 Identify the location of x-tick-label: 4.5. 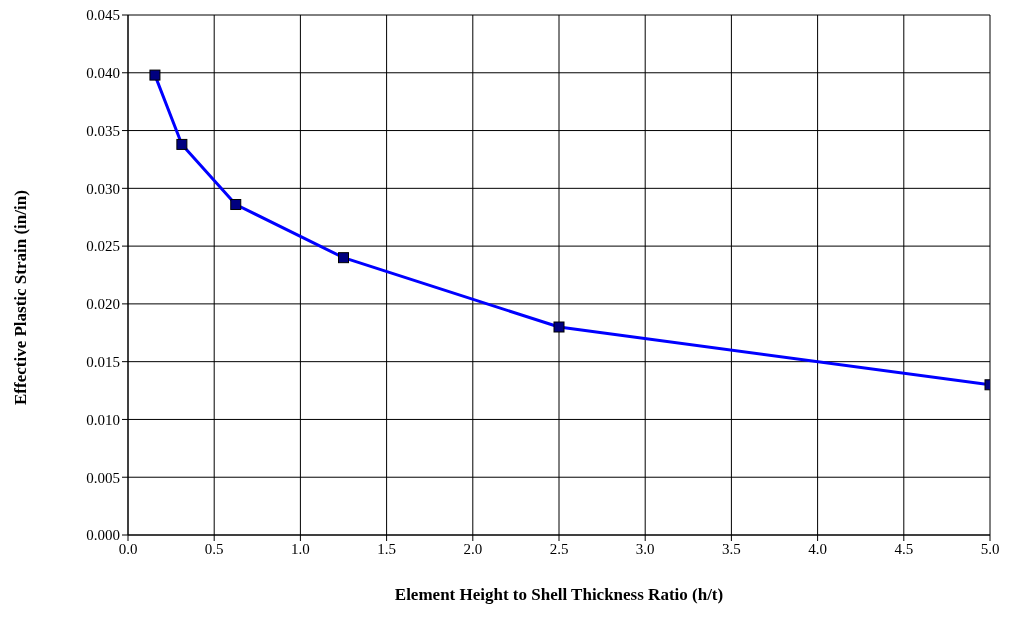
(904, 548).